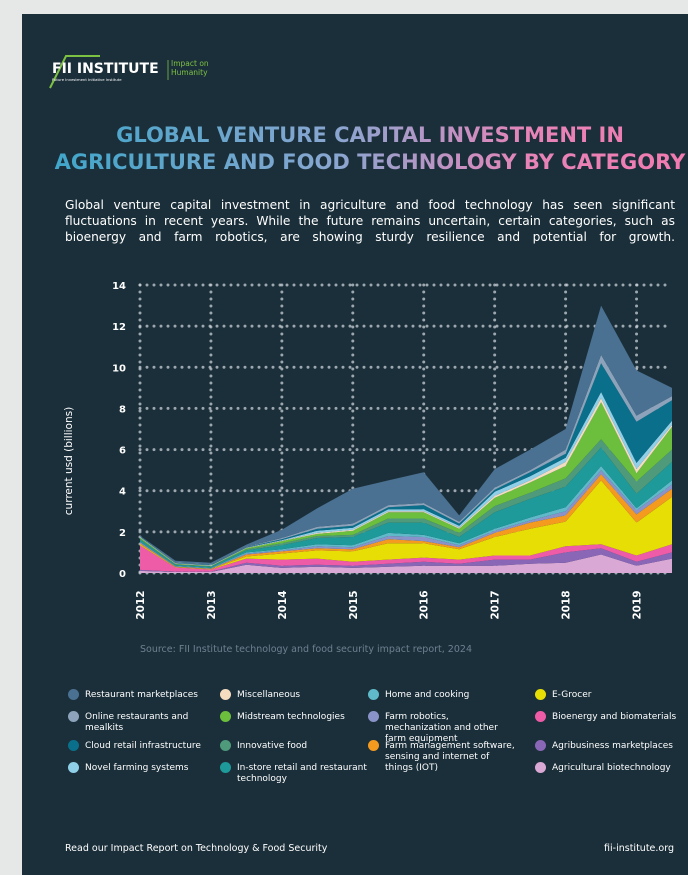  Describe the element at coordinates (122, 574) in the screenshot. I see `y-tick-label: 0` at that location.